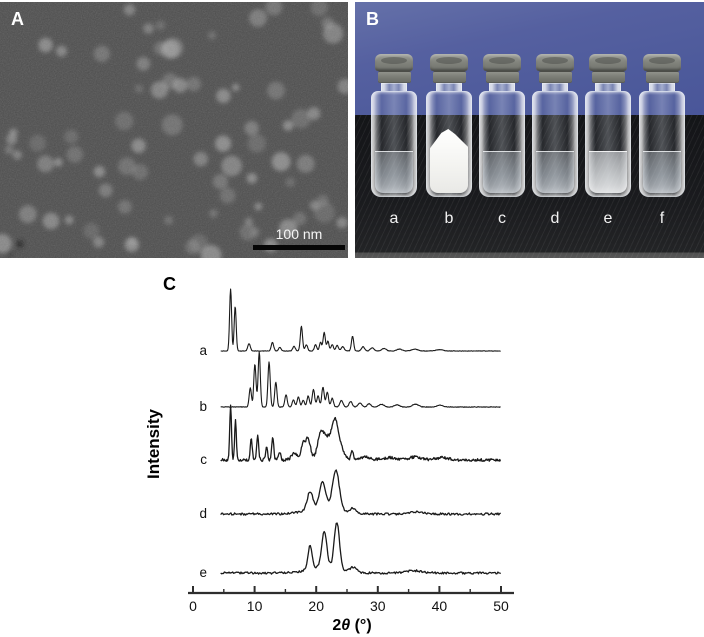  Describe the element at coordinates (351, 625) in the screenshot. I see `x-axis-title: 2θ (°)` at that location.